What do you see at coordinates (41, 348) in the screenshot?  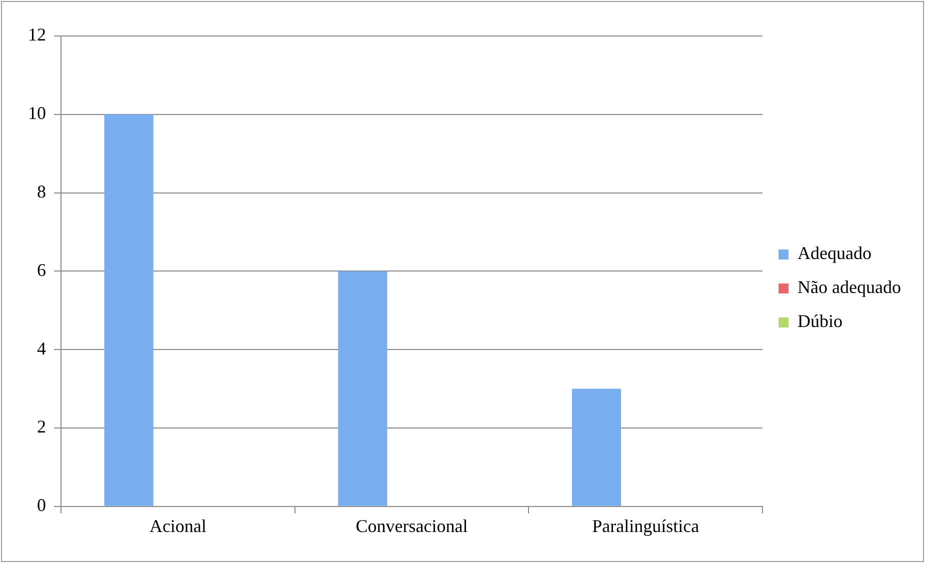 I see `y-tick-label: 4` at bounding box center [41, 348].